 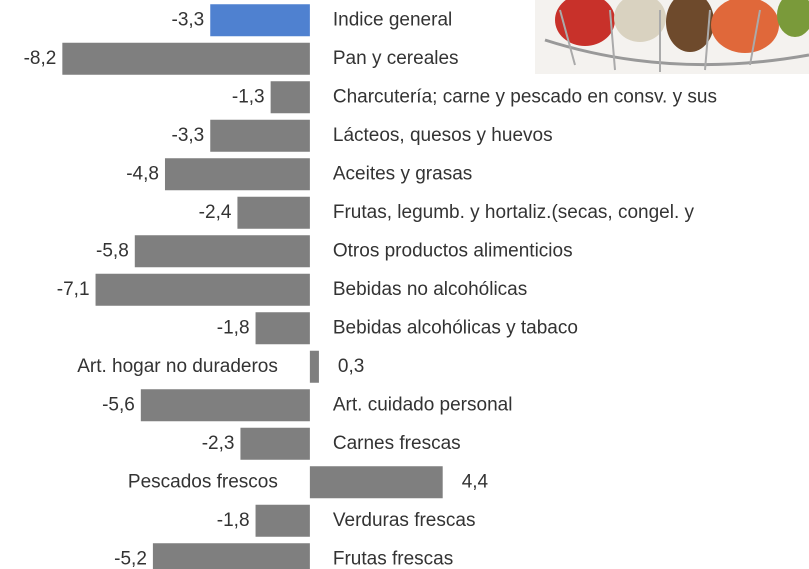 I want to click on category-label: Aceites y grasas, so click(x=402, y=173).